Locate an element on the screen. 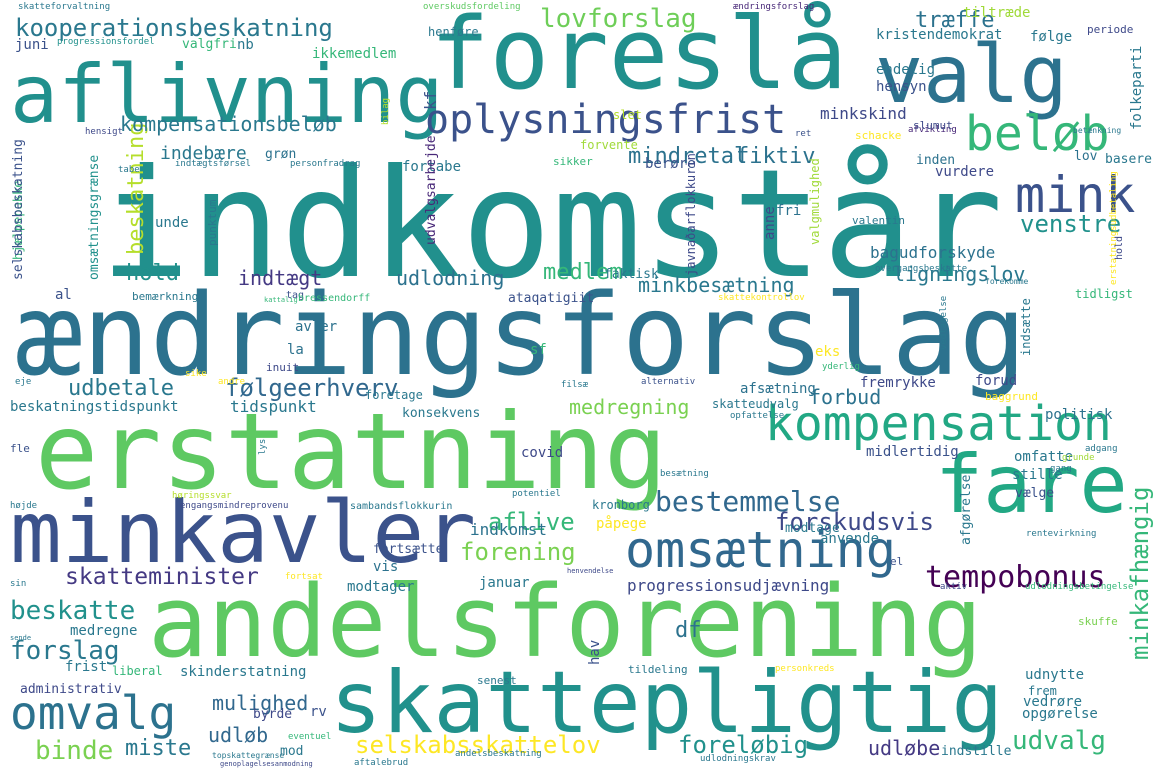  word: valentin is located at coordinates (878, 220).